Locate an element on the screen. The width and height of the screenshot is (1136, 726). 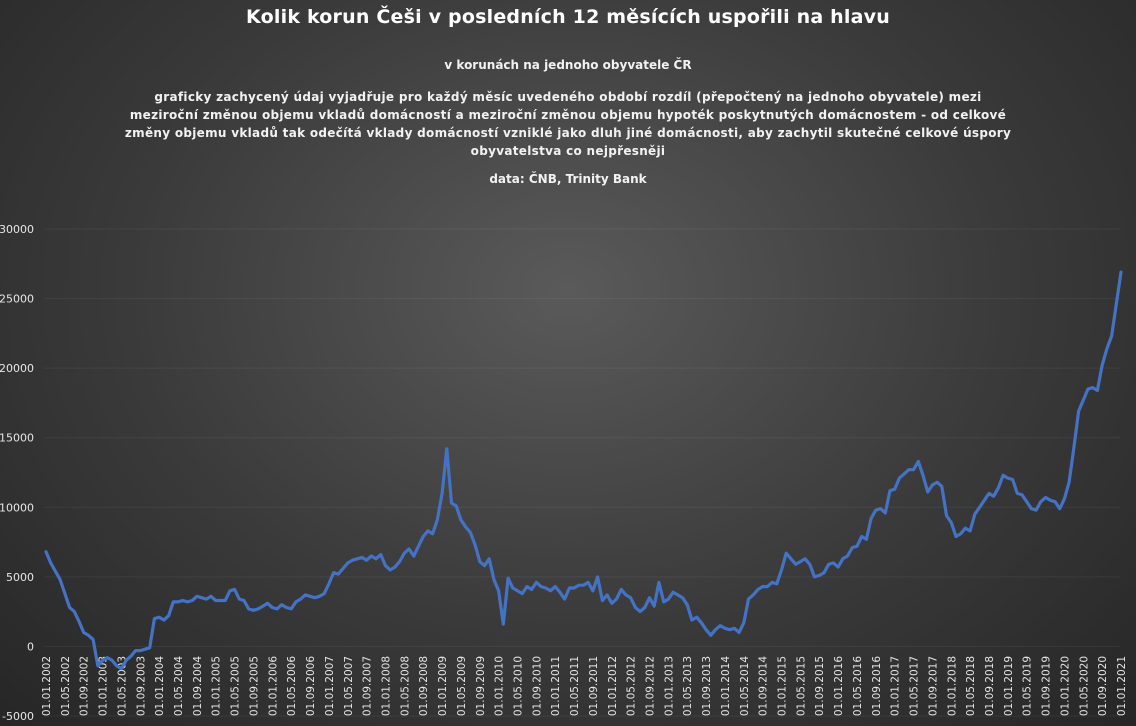
x-tick-label: 01.09.2002 is located at coordinates (85, 686).